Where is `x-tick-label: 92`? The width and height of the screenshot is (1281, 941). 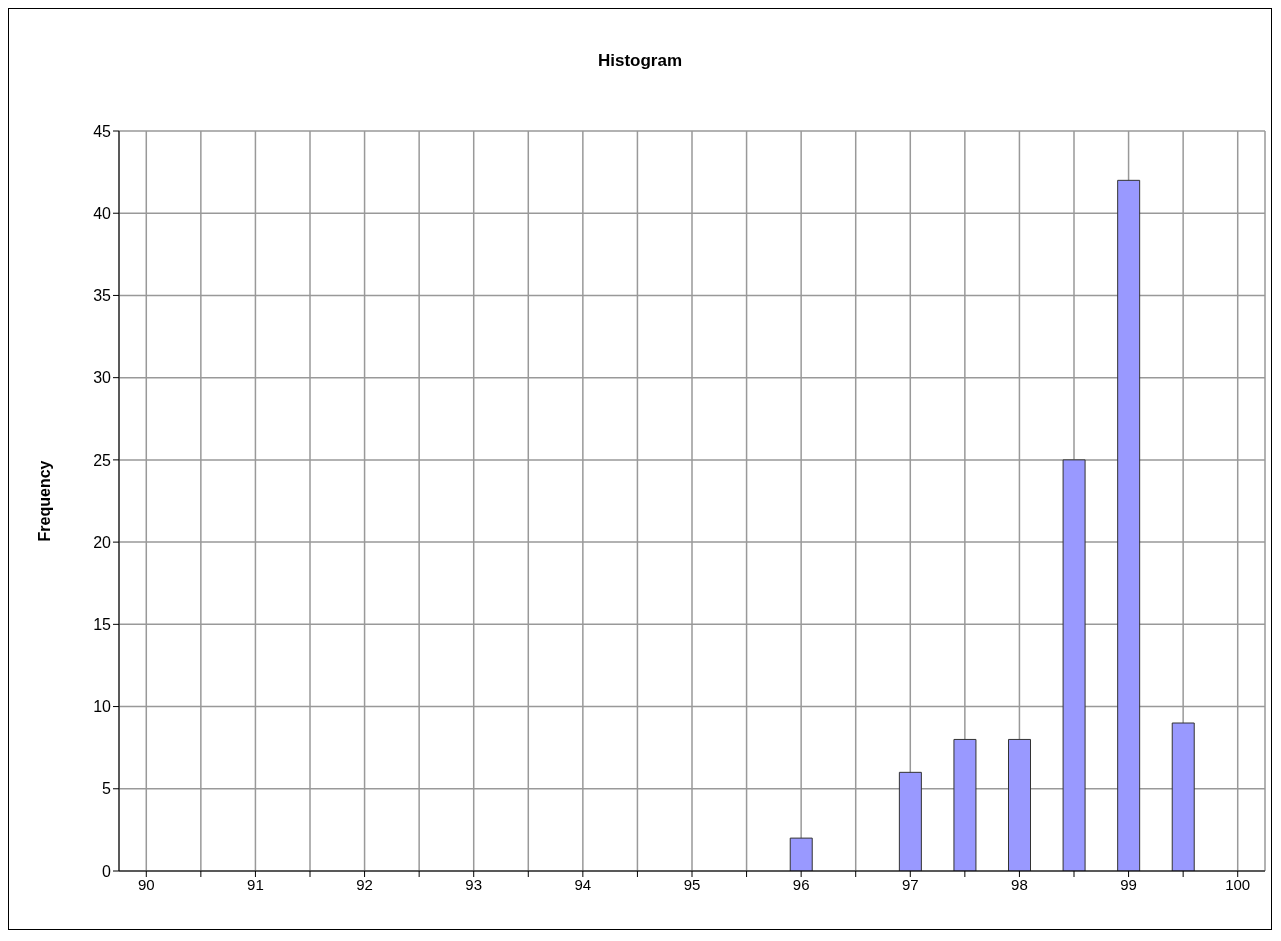 x-tick-label: 92 is located at coordinates (364, 884).